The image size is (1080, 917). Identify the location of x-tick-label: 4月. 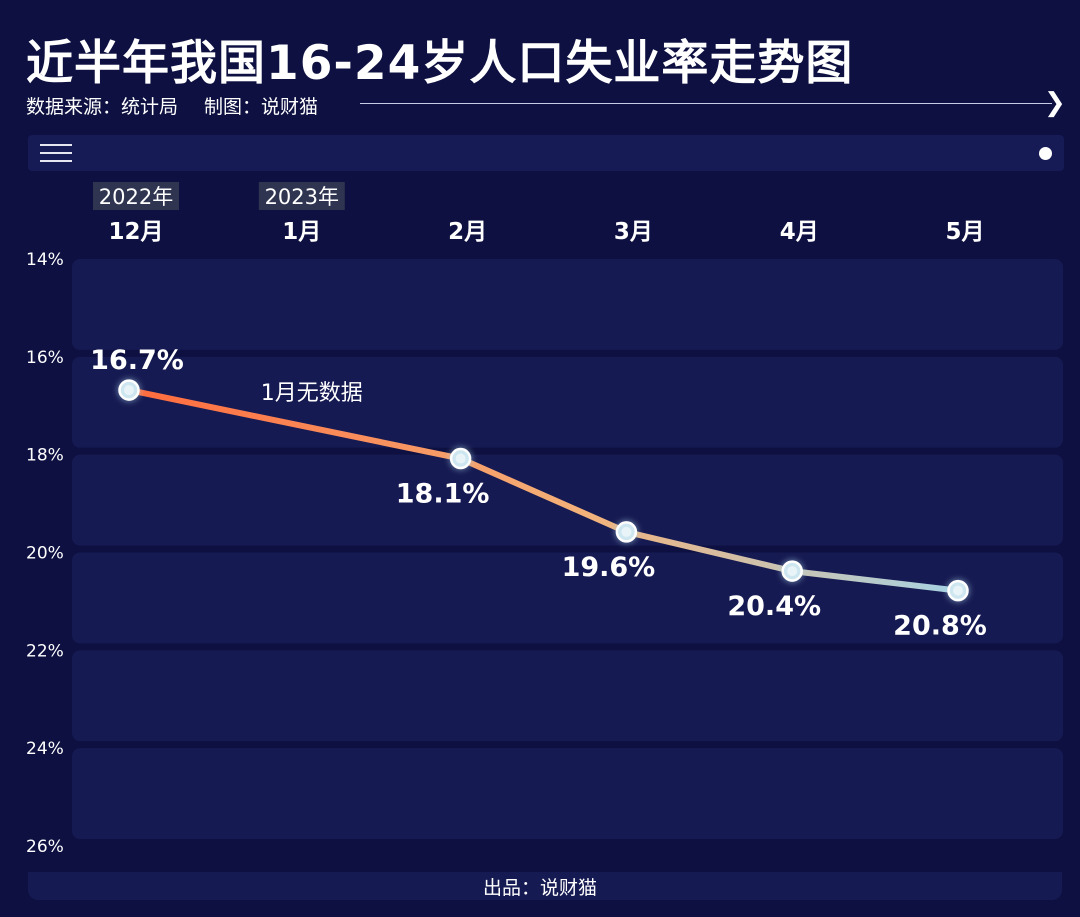
(799, 232).